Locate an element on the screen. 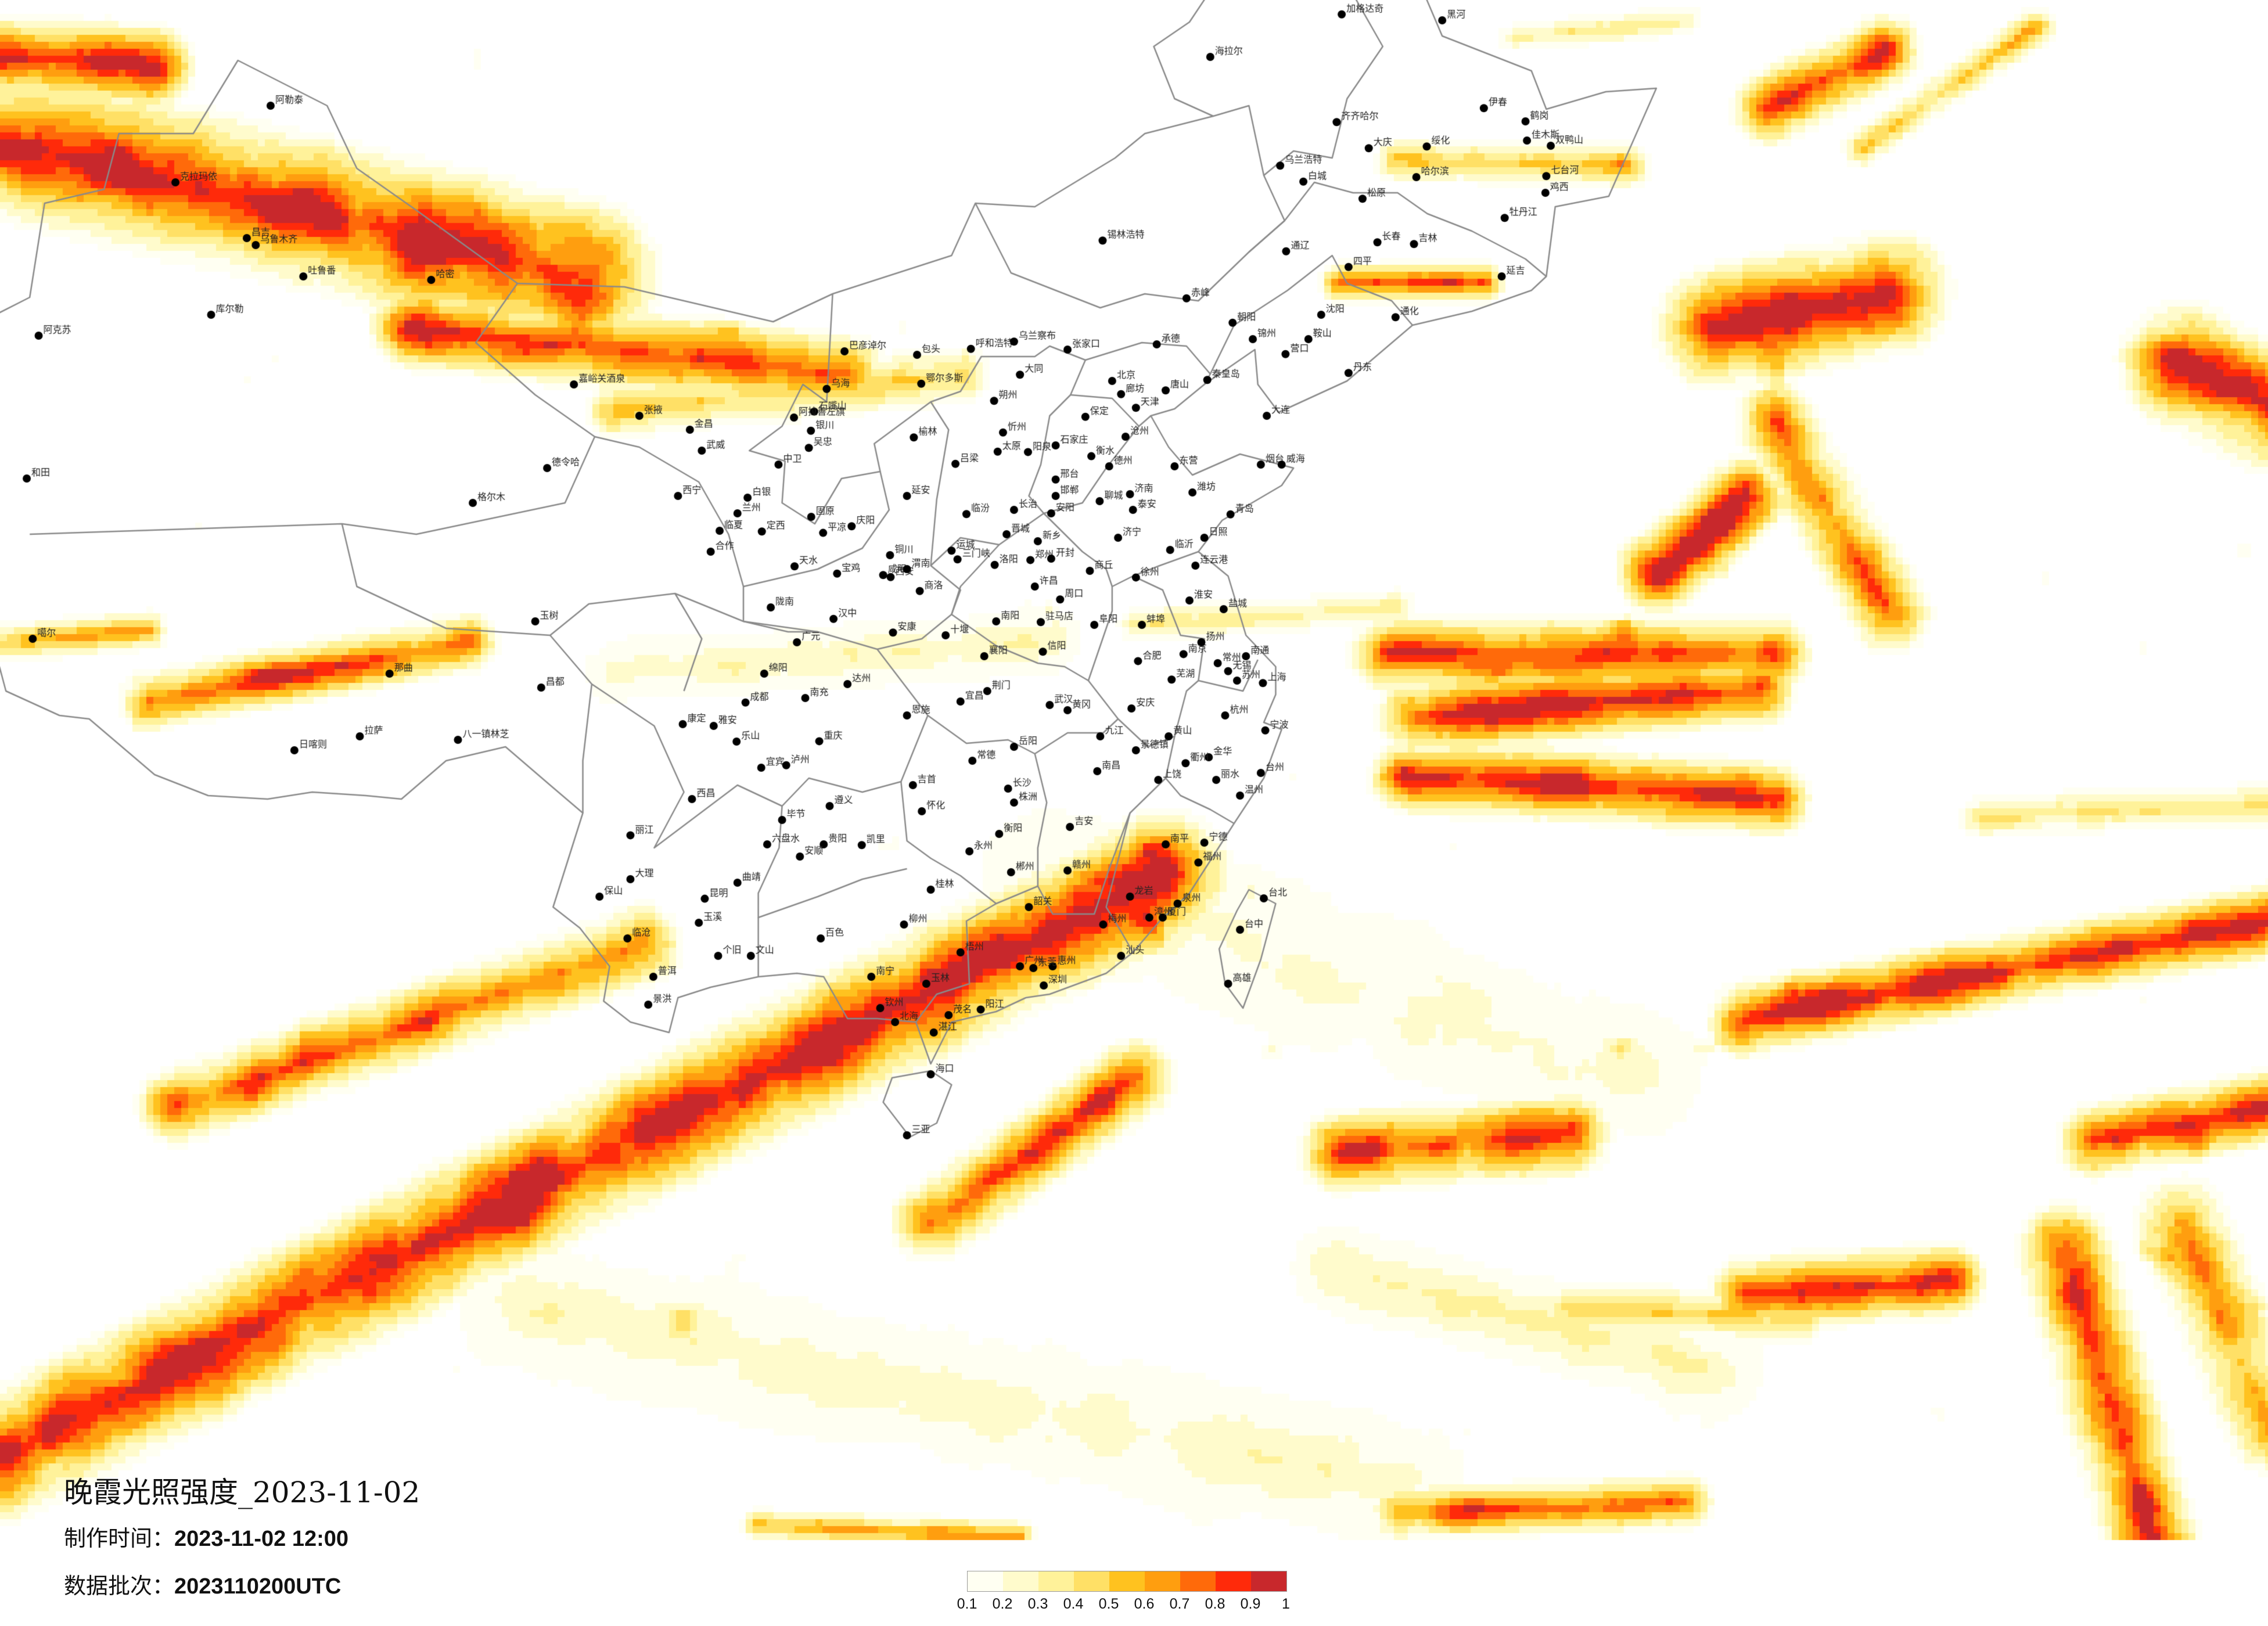  made-time-label: 制作时间： is located at coordinates (119, 1538).